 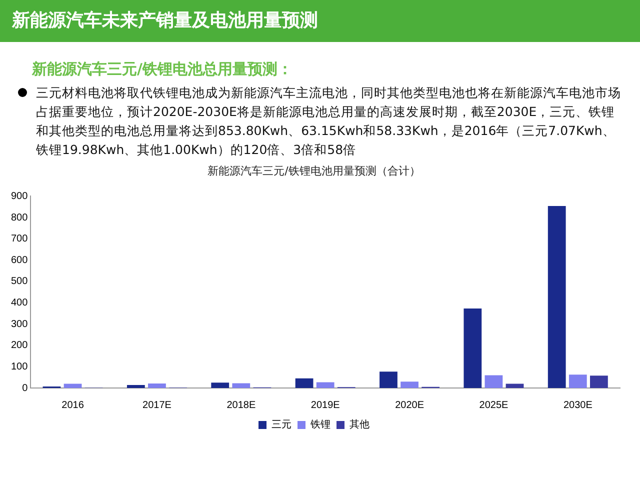 I want to click on legend-label: 铁锂, so click(x=320, y=424).